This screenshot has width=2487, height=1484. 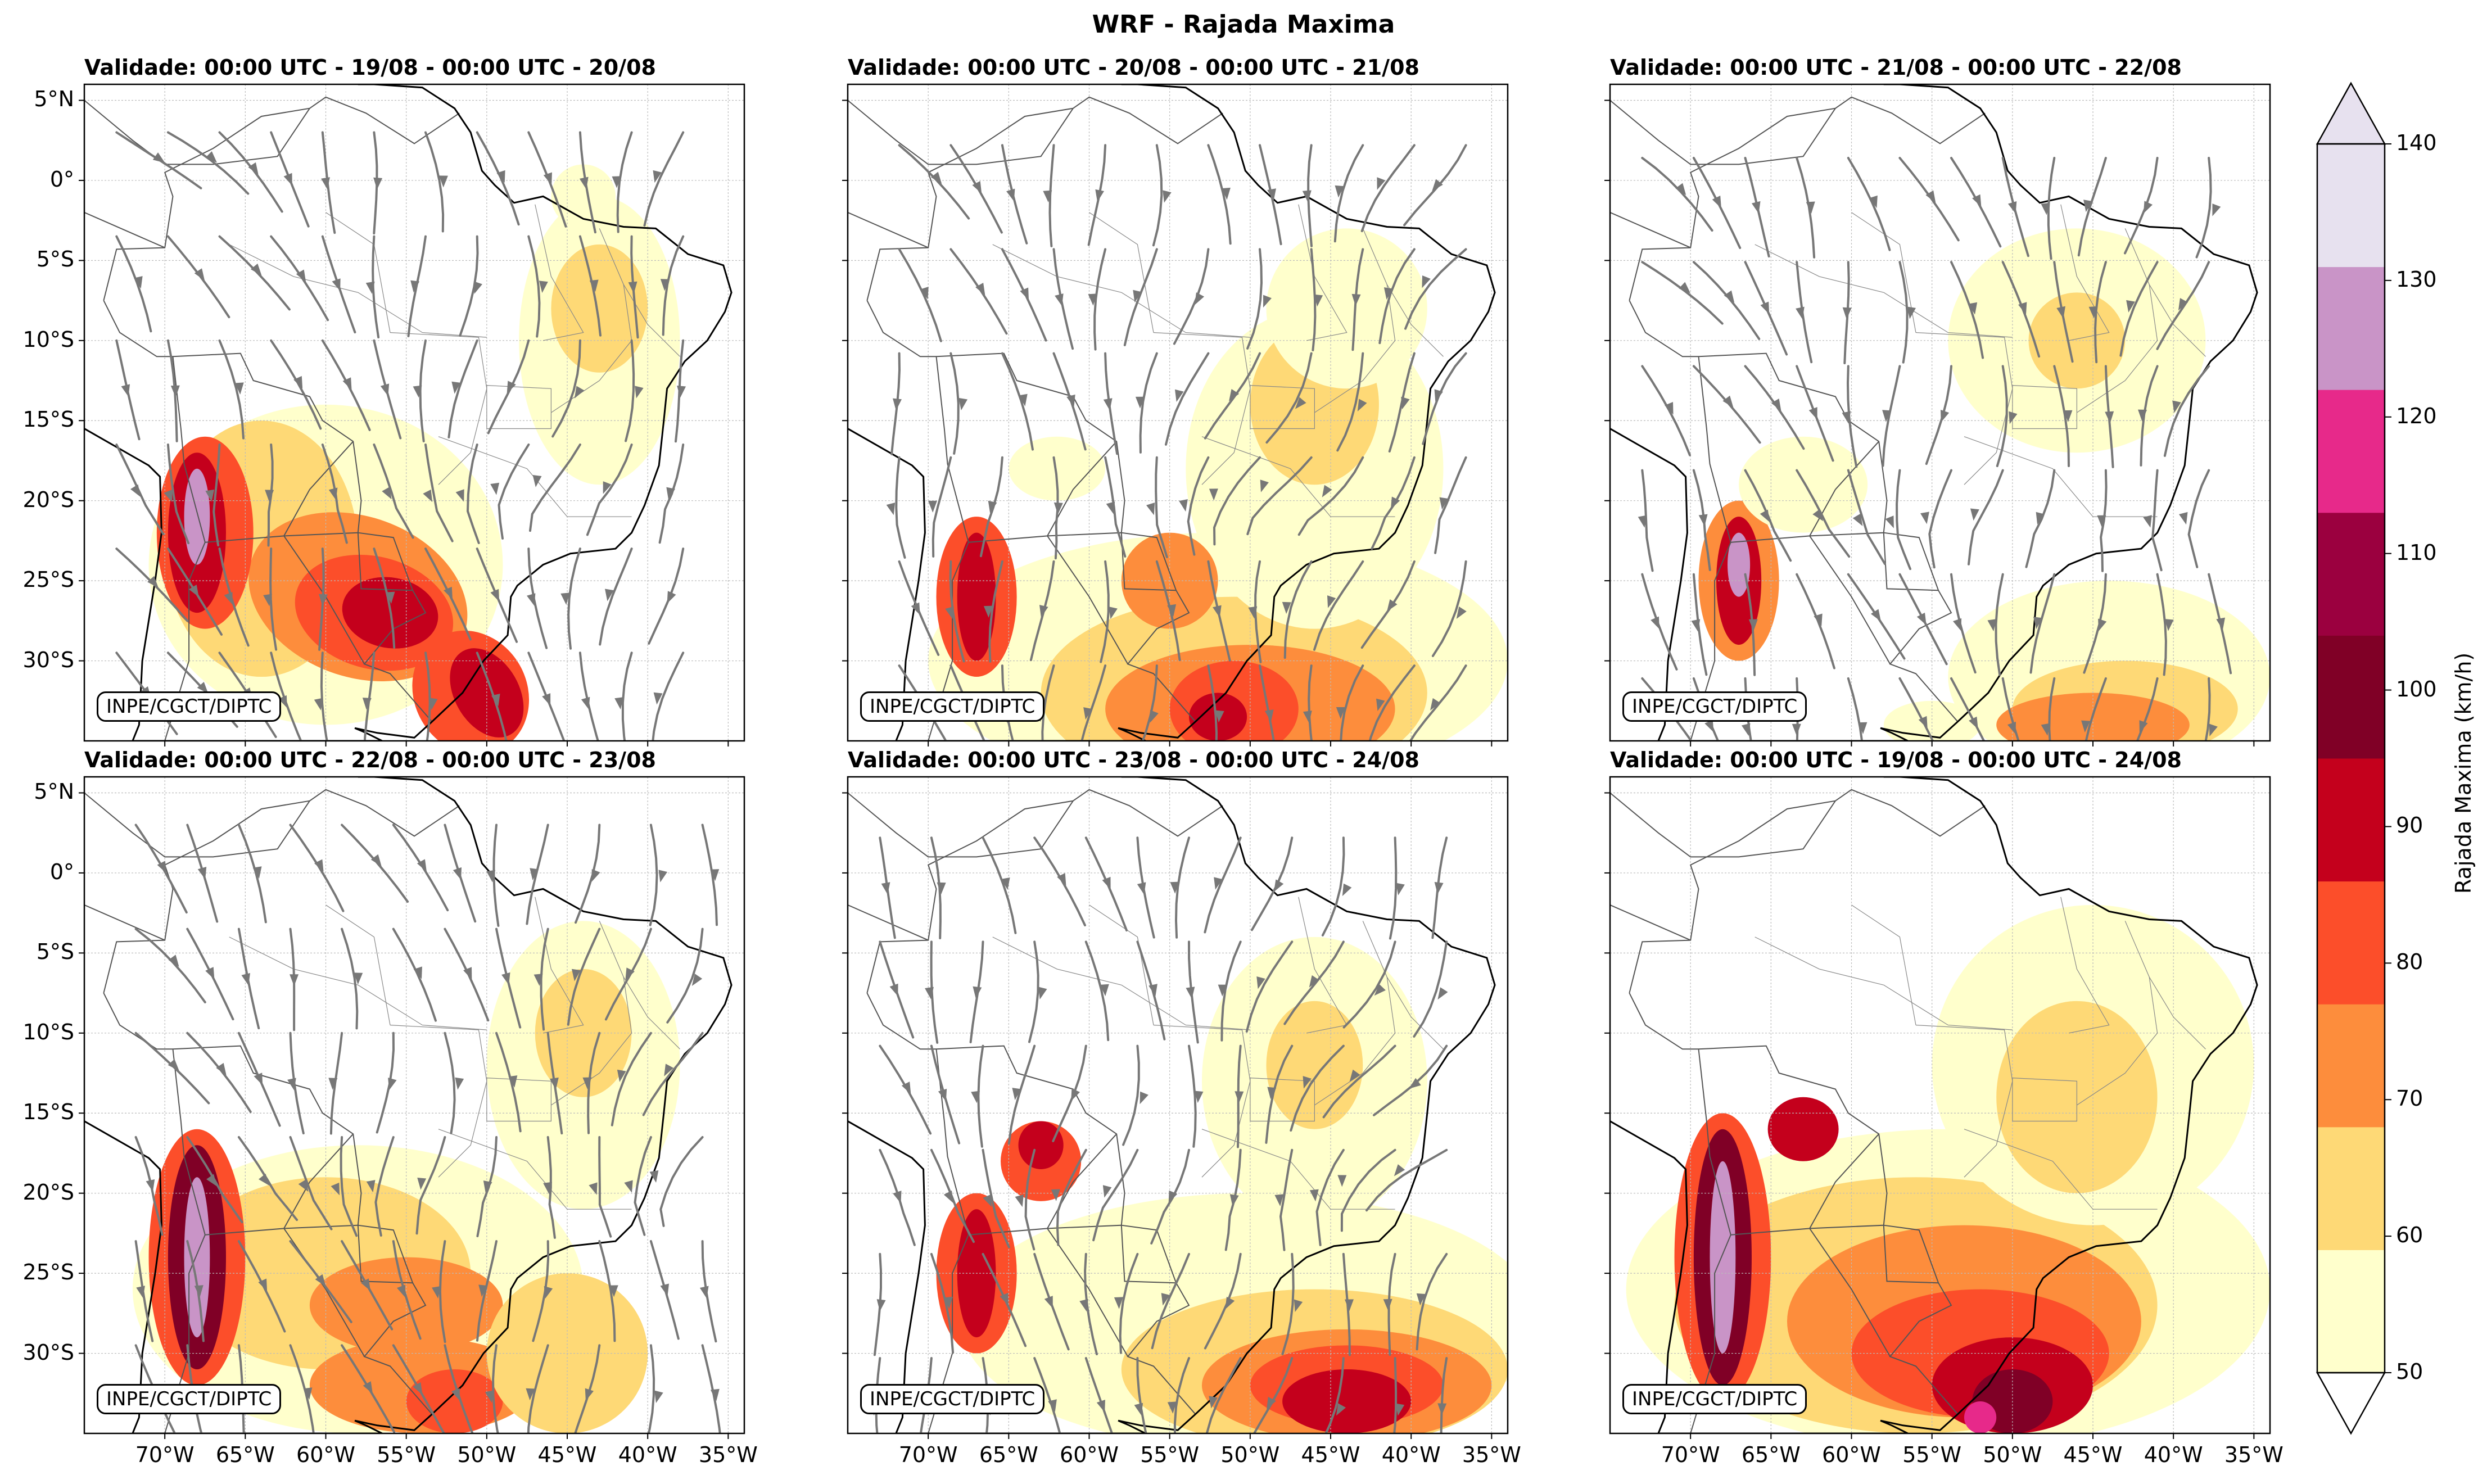 I want to click on lon-label: 50°W, so click(x=1250, y=1454).